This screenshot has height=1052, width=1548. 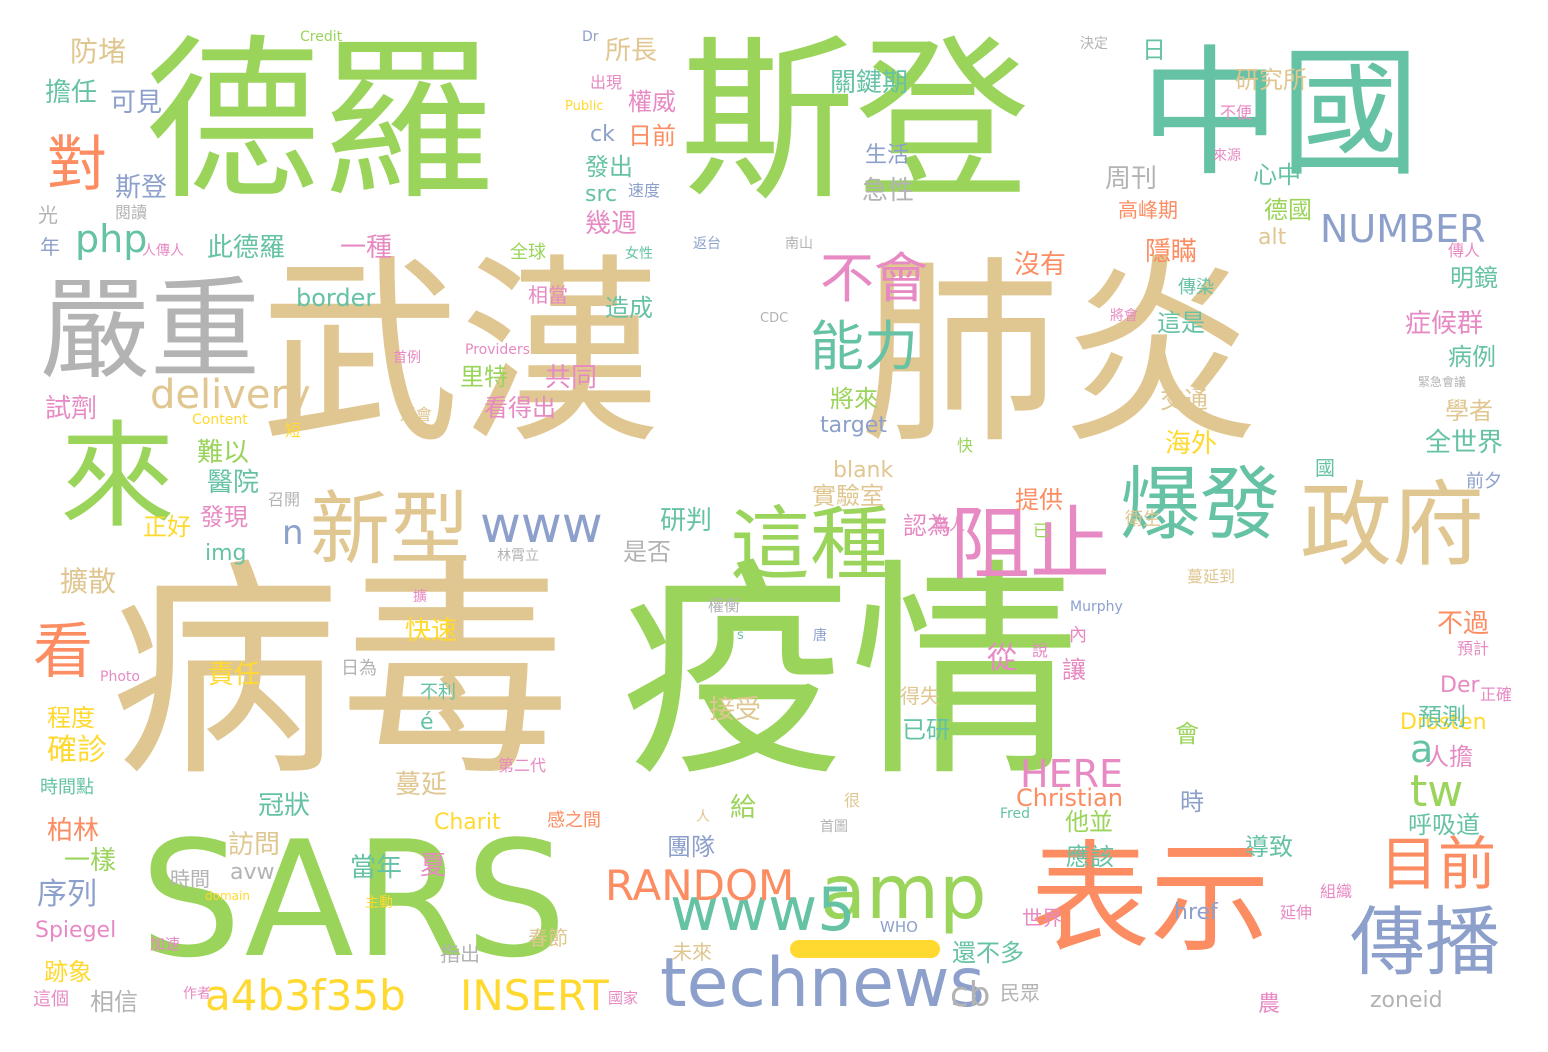 I want to click on word-u51a0u72c0: 冠狀, so click(x=284, y=806).